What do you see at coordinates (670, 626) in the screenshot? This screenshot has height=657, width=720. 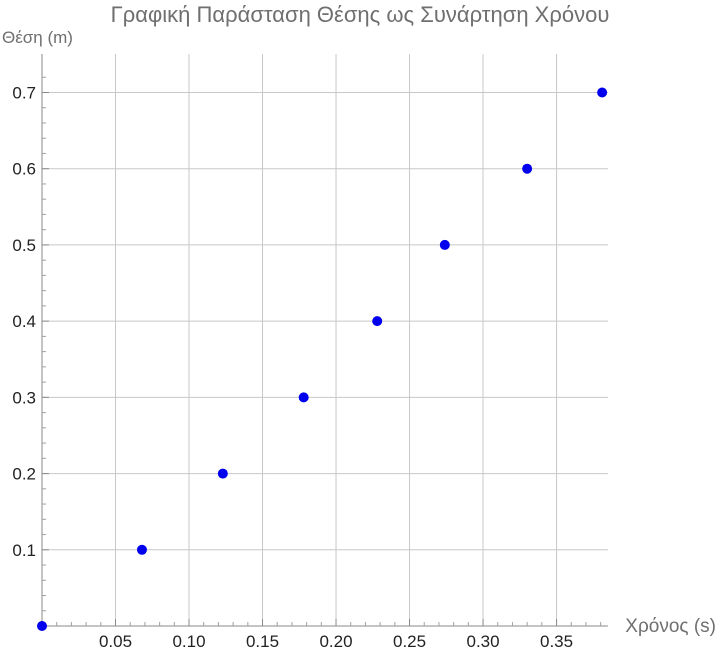 I see `x-axis-label: Χρόνος (s)` at bounding box center [670, 626].